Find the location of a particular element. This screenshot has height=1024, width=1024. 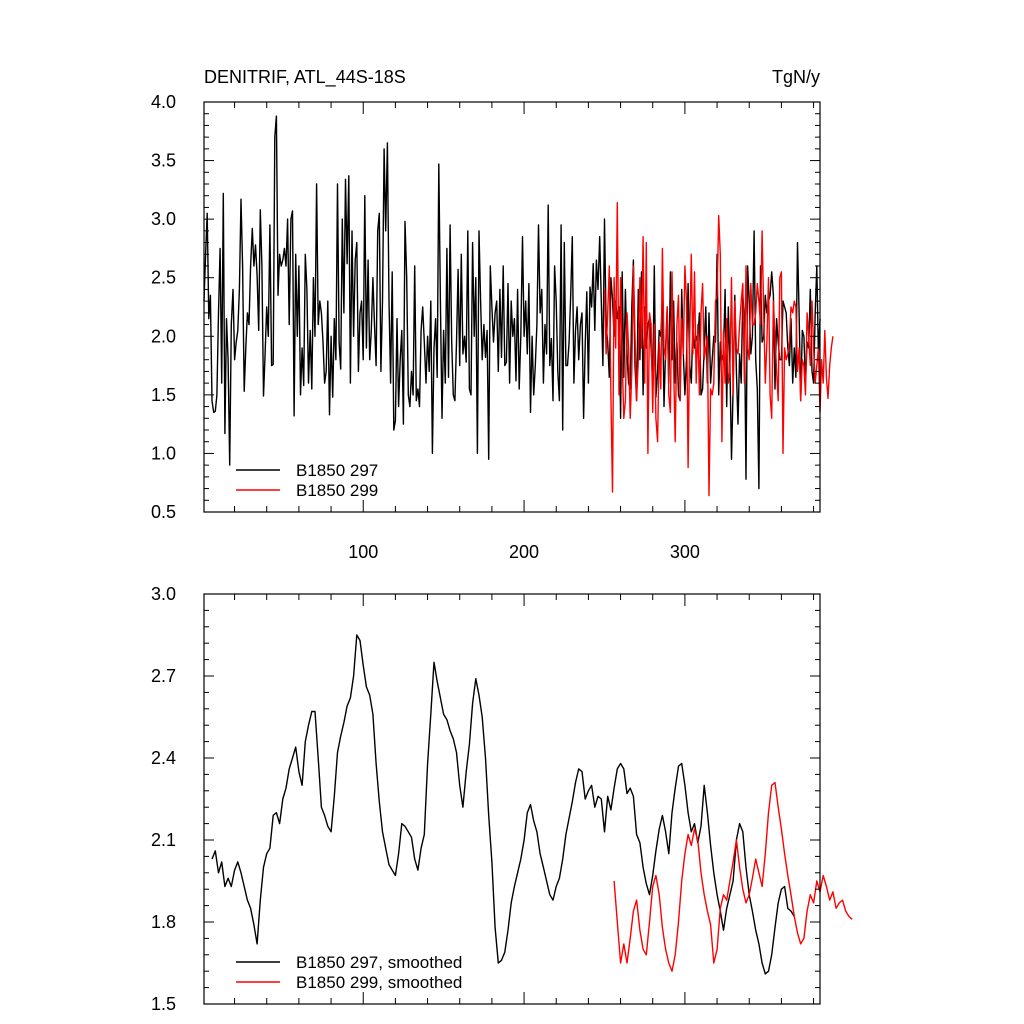

chart-title: DENITRIF, ATL_44S-18S is located at coordinates (305, 77).